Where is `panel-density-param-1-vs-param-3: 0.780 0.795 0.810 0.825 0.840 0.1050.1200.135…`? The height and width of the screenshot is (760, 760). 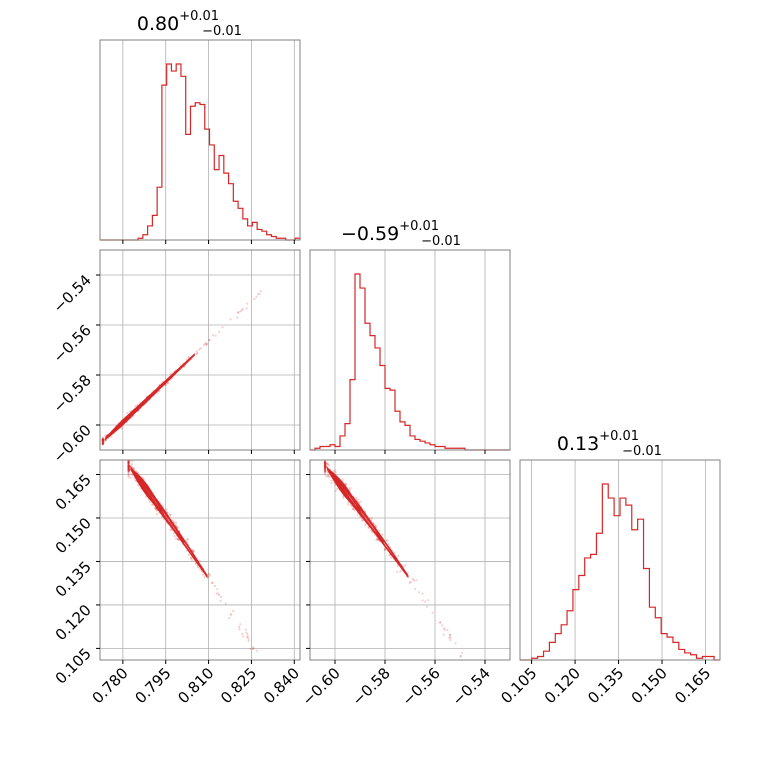 panel-density-param-1-vs-param-3: 0.780 0.795 0.810 0.825 0.840 0.1050.1200.135… is located at coordinates (177, 583).